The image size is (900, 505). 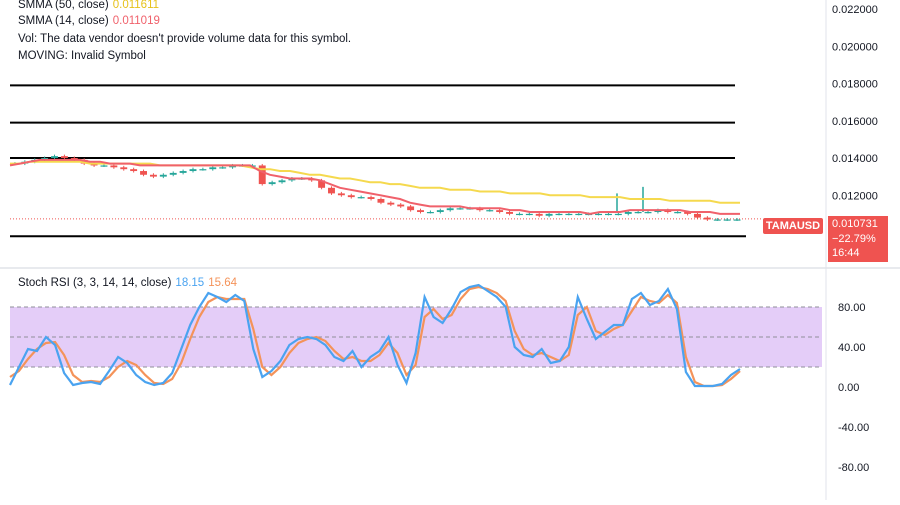 I want to click on stoch-rsi-d-value: 15.64, so click(x=222, y=283).